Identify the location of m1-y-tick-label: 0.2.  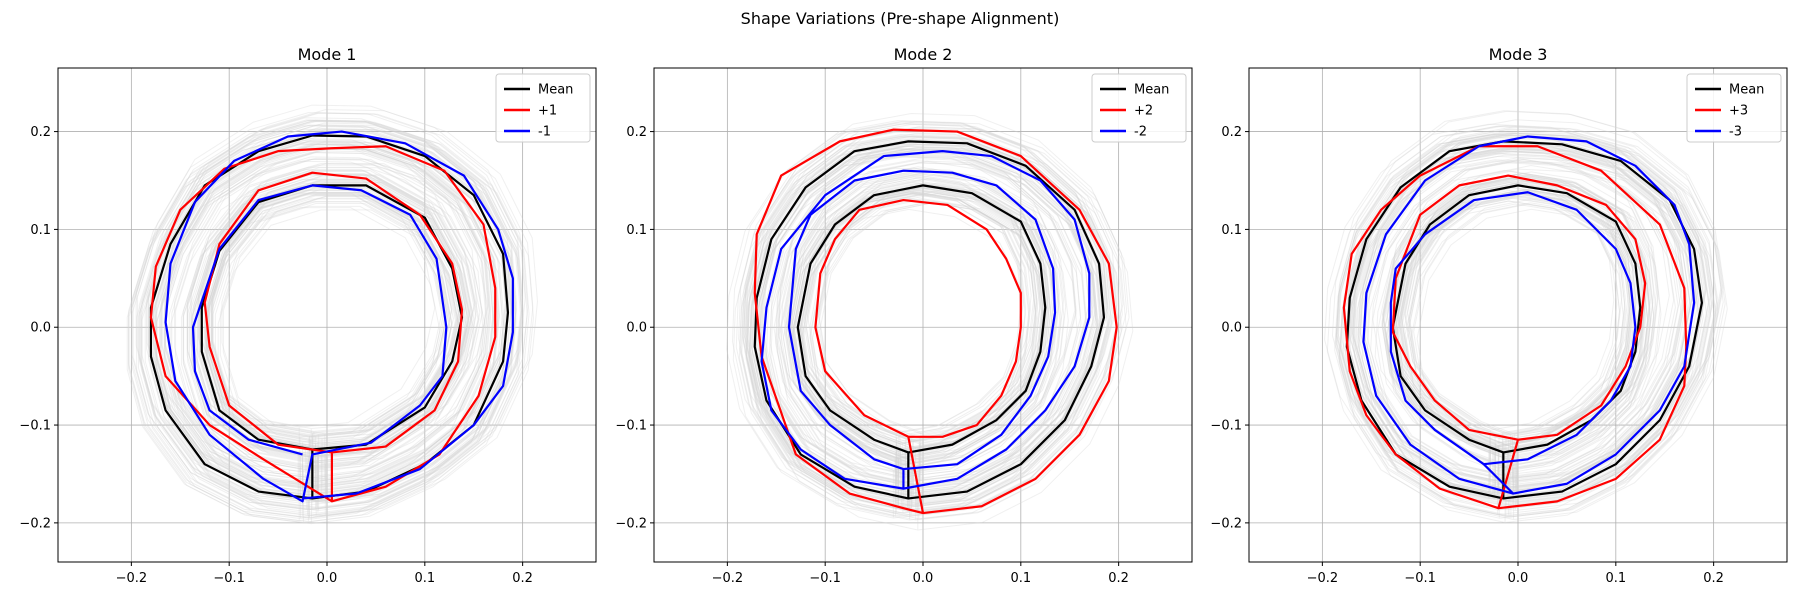
(40, 132).